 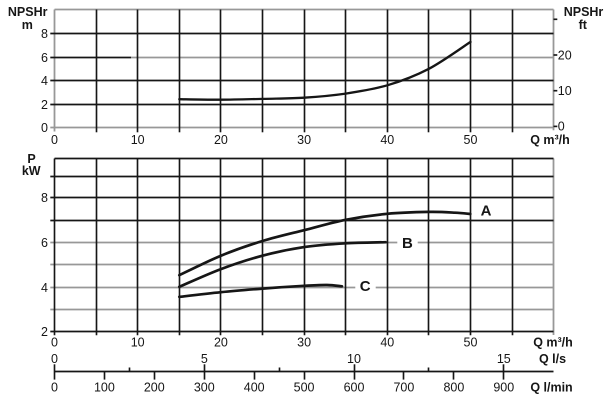 I want to click on svg-text: 5, so click(x=204, y=359).